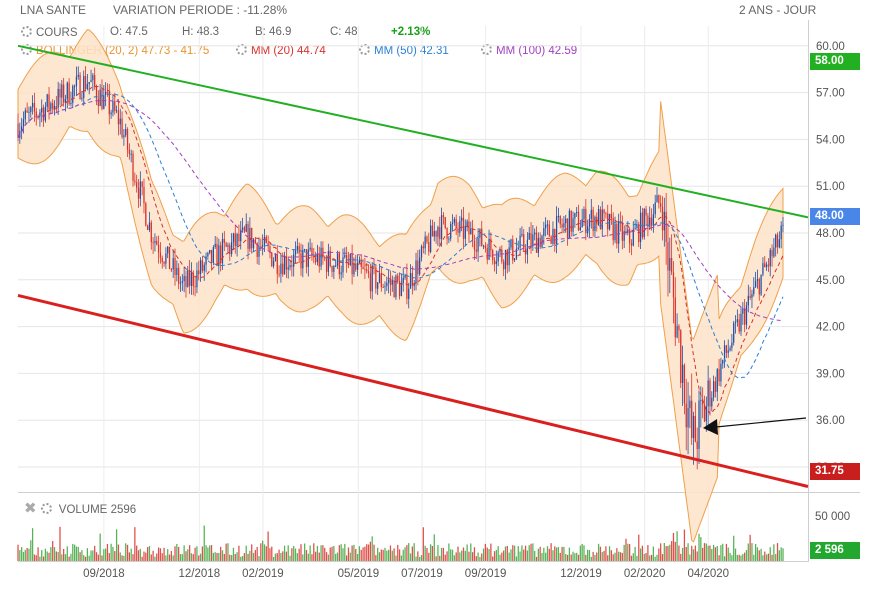 The width and height of the screenshot is (879, 590). What do you see at coordinates (404, 50) in the screenshot?
I see `mm50-legend: MM (50) 42.31` at bounding box center [404, 50].